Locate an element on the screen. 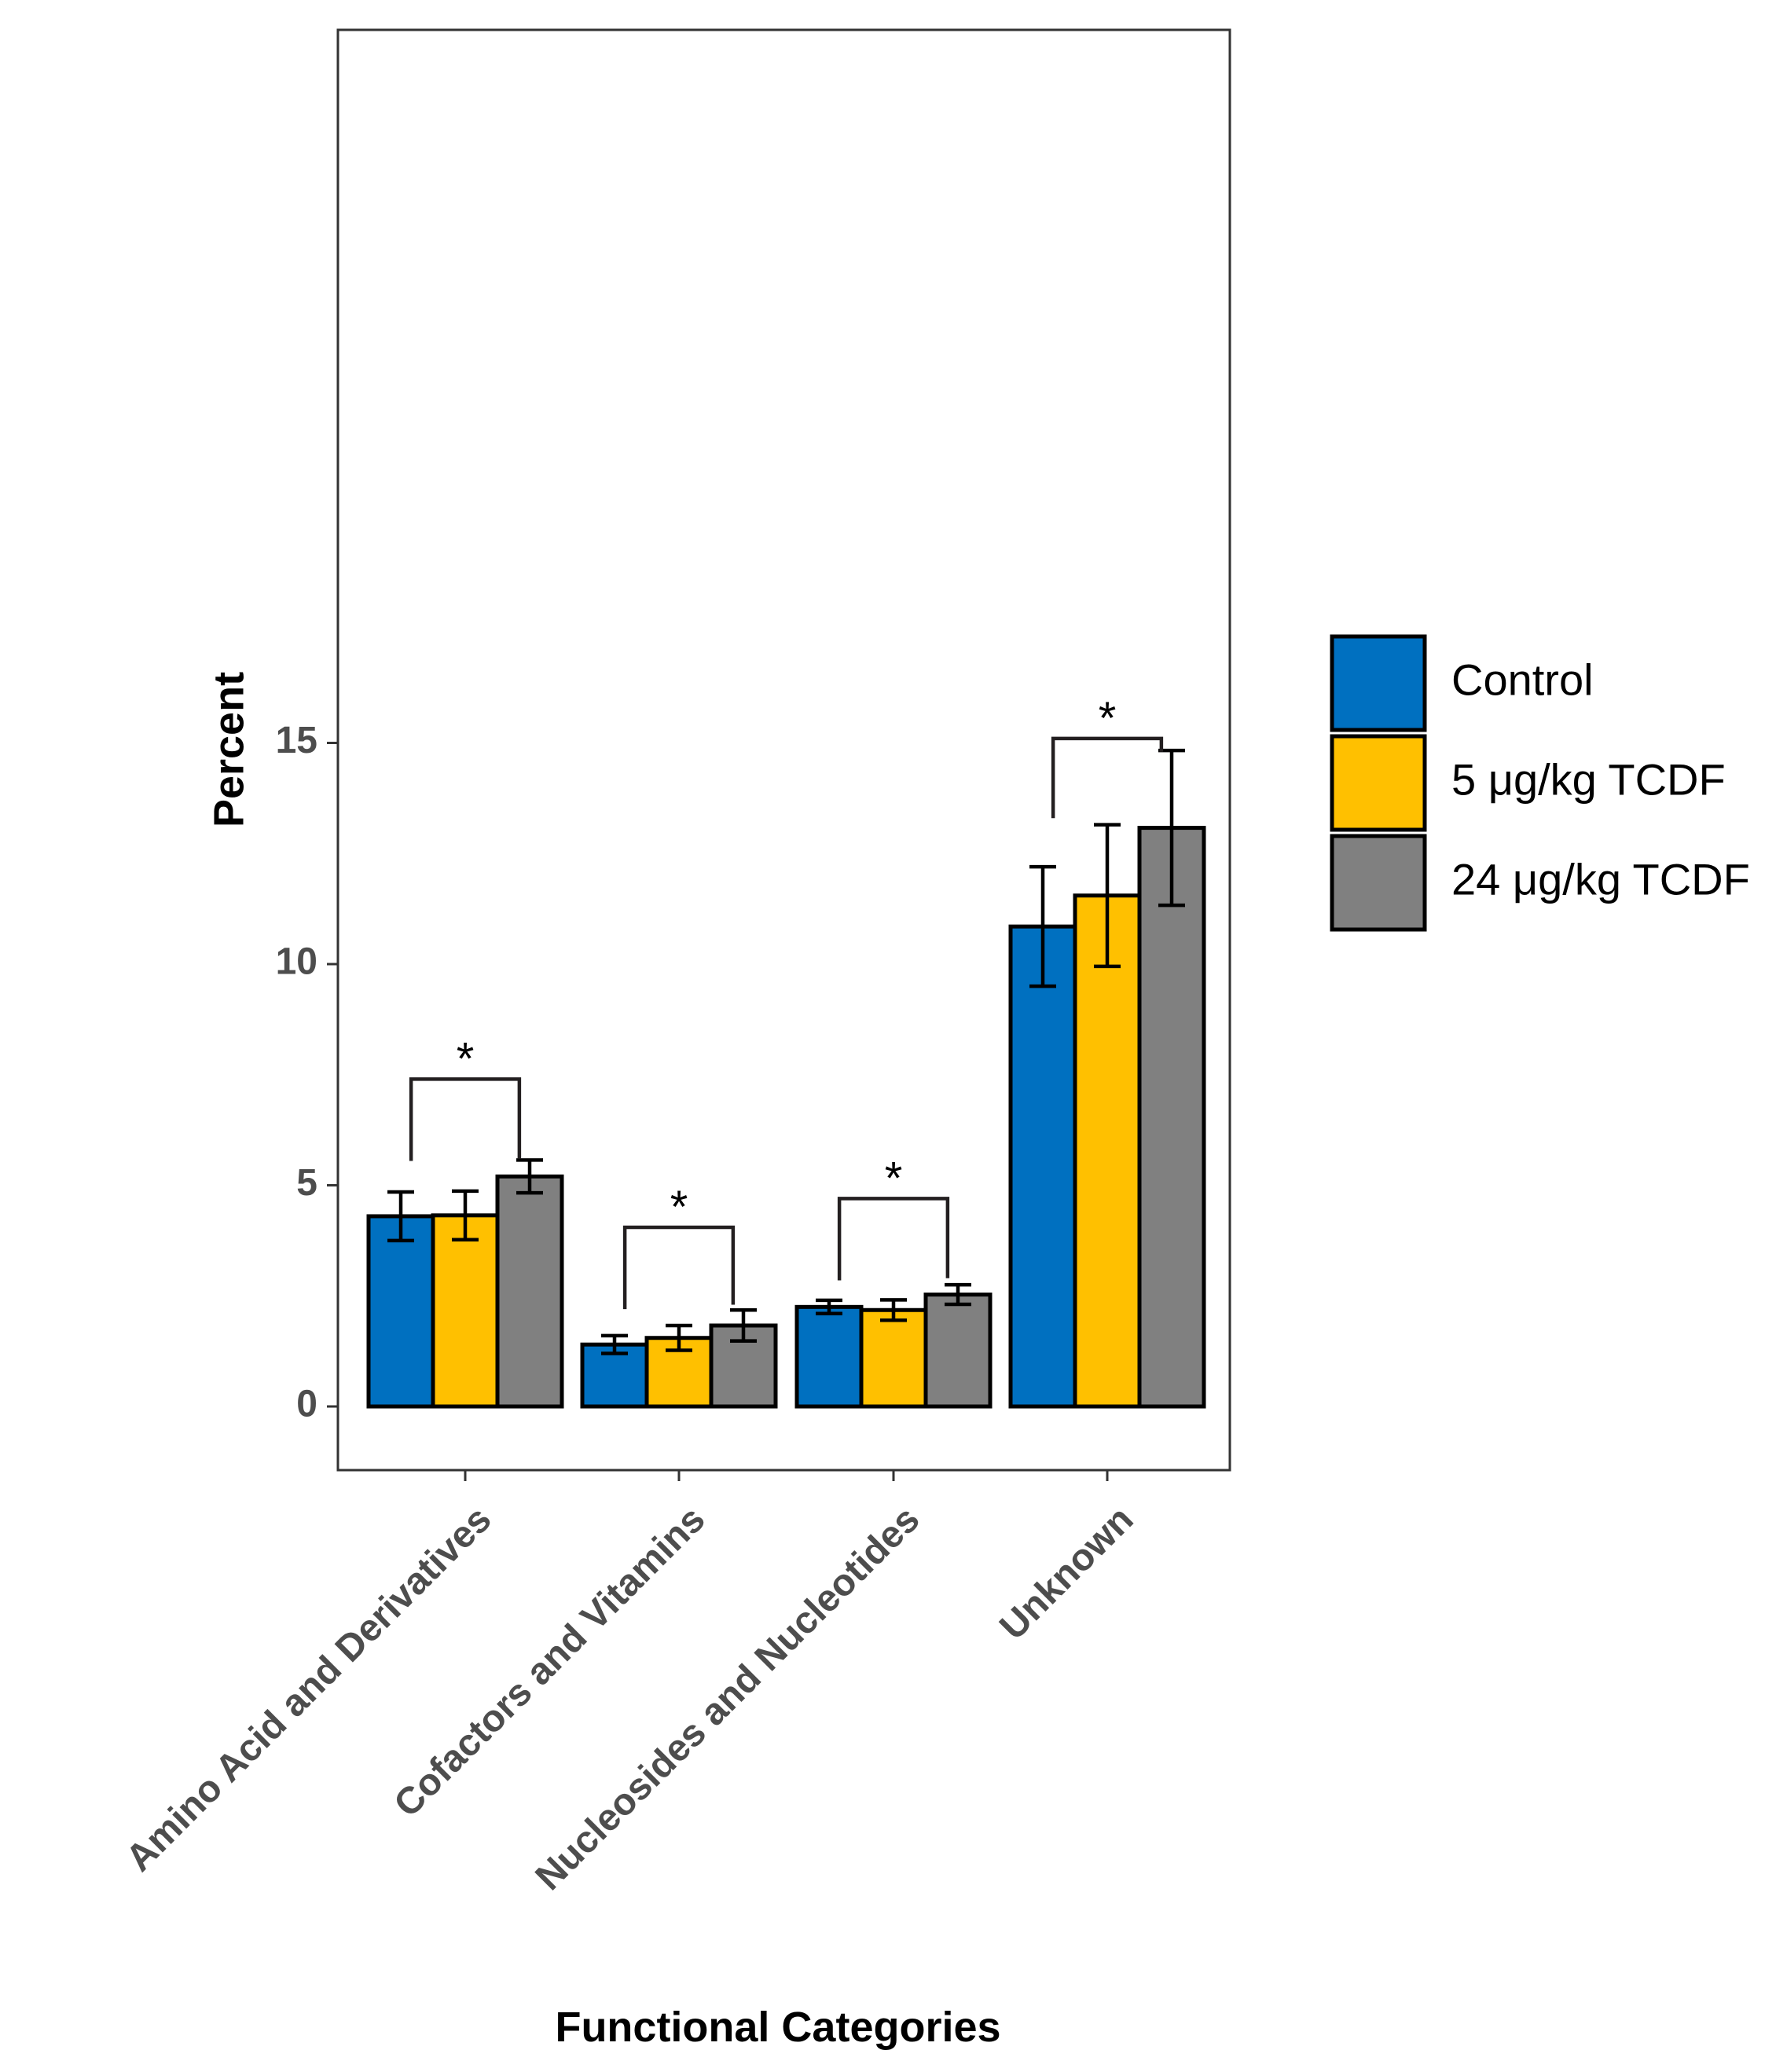 The height and width of the screenshot is (2072, 1787). x-tick-label: Nucleosides and Nucleotides is located at coordinates (728, 1698).